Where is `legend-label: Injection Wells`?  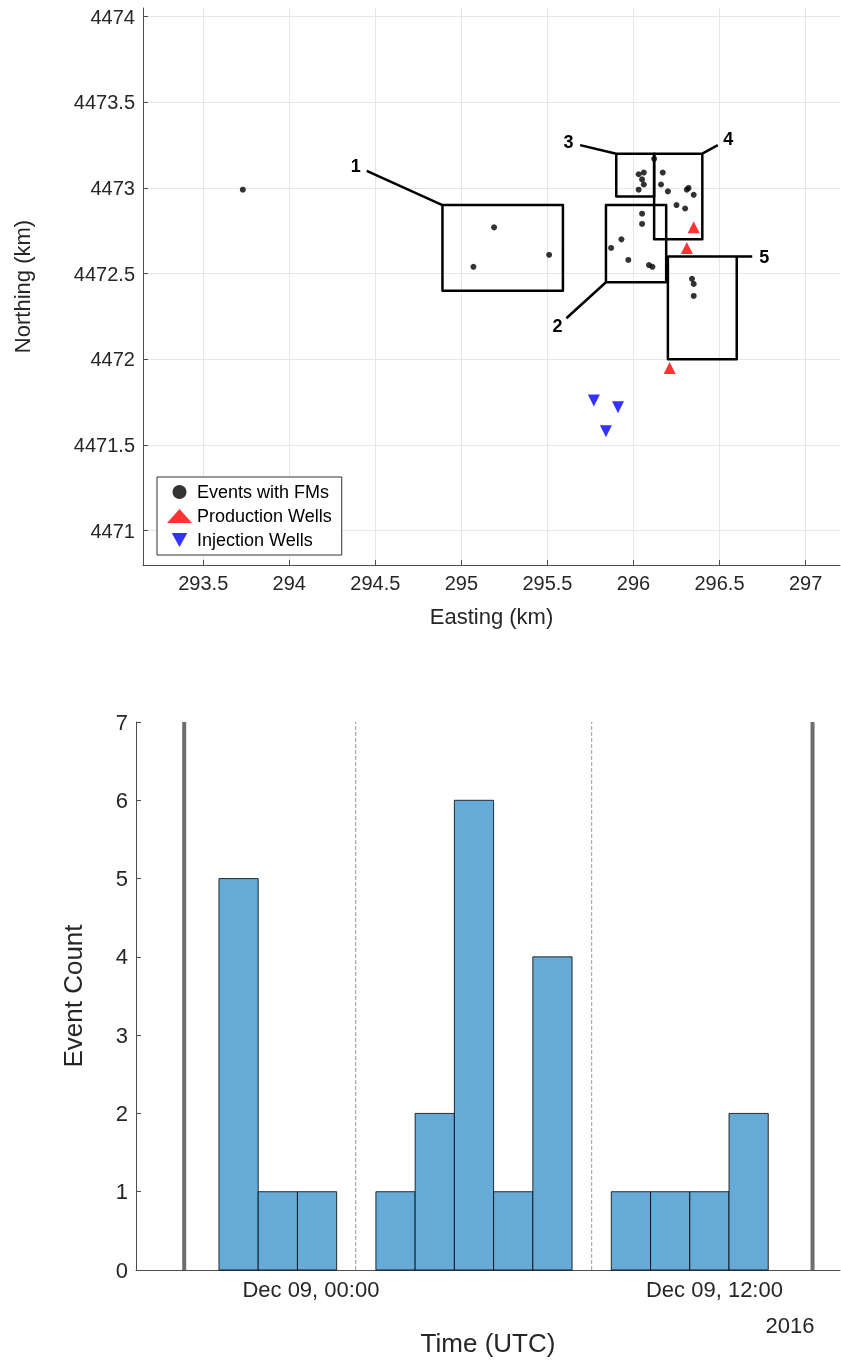 legend-label: Injection Wells is located at coordinates (255, 540).